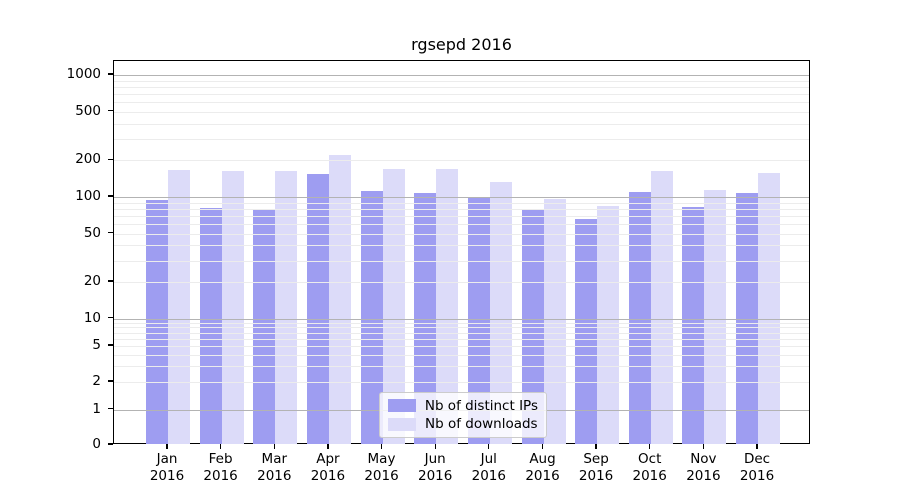 The height and width of the screenshot is (500, 900). What do you see at coordinates (402, 406) in the screenshot?
I see `legend-swatch-distinct-ips` at bounding box center [402, 406].